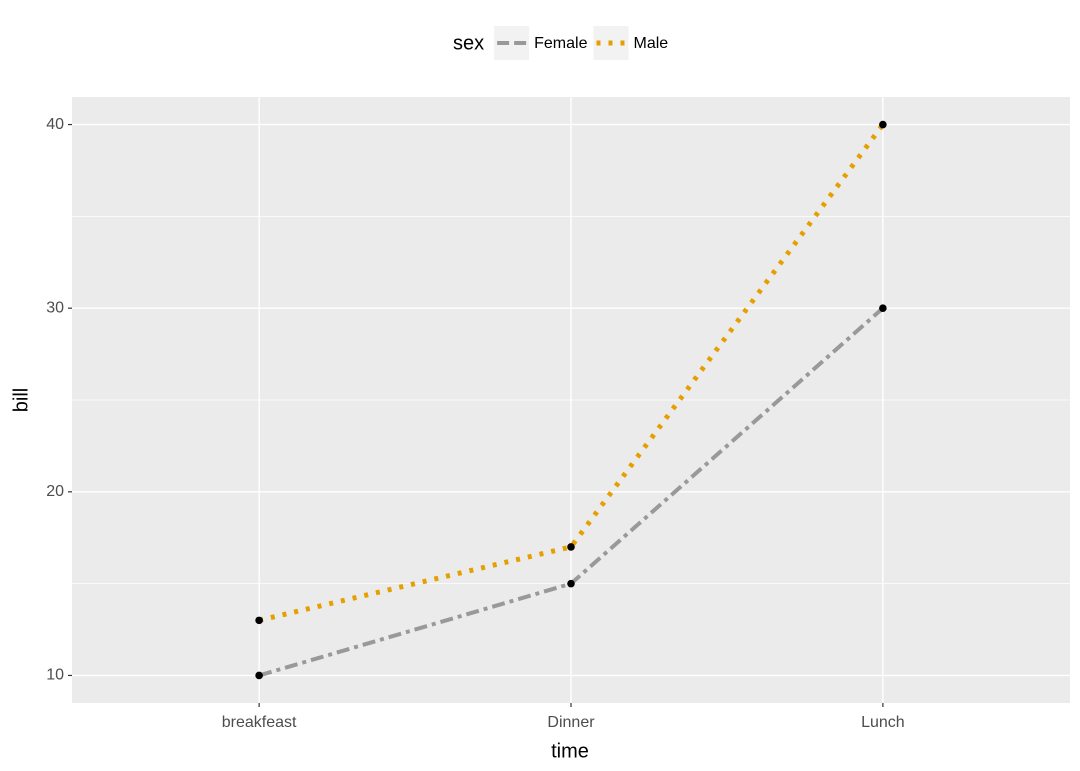 Image resolution: width=1080 pixels, height=771 pixels. What do you see at coordinates (259, 722) in the screenshot?
I see `x-tick-label: breakfeast` at bounding box center [259, 722].